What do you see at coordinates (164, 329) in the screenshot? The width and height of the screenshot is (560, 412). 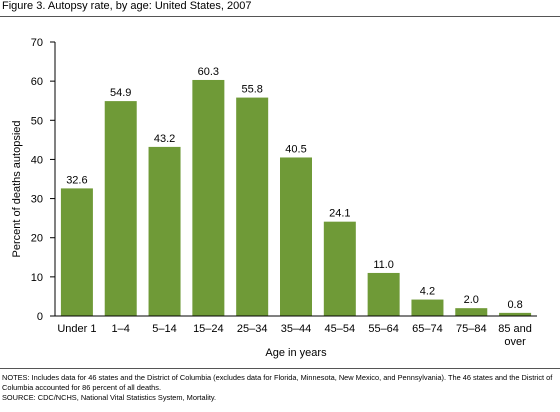 I see `x-tick-label: 5–14` at bounding box center [164, 329].